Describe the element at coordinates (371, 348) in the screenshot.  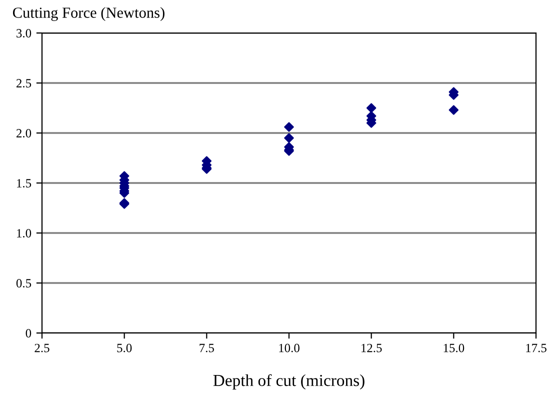
I see `x-tick-label: 12.5` at that location.